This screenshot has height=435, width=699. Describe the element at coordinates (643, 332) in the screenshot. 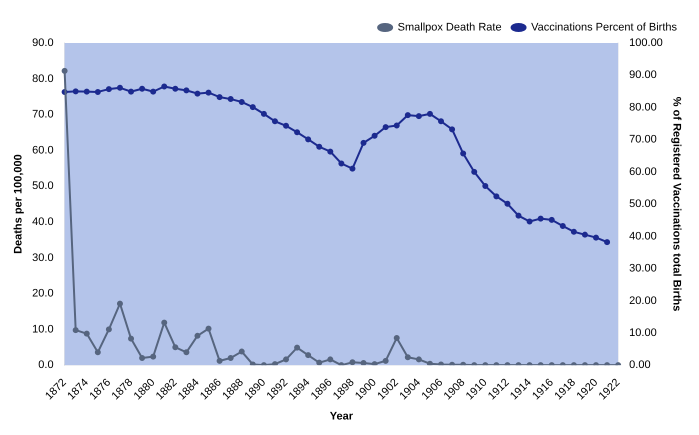

I see `y2-tick-label: 10.00` at that location.